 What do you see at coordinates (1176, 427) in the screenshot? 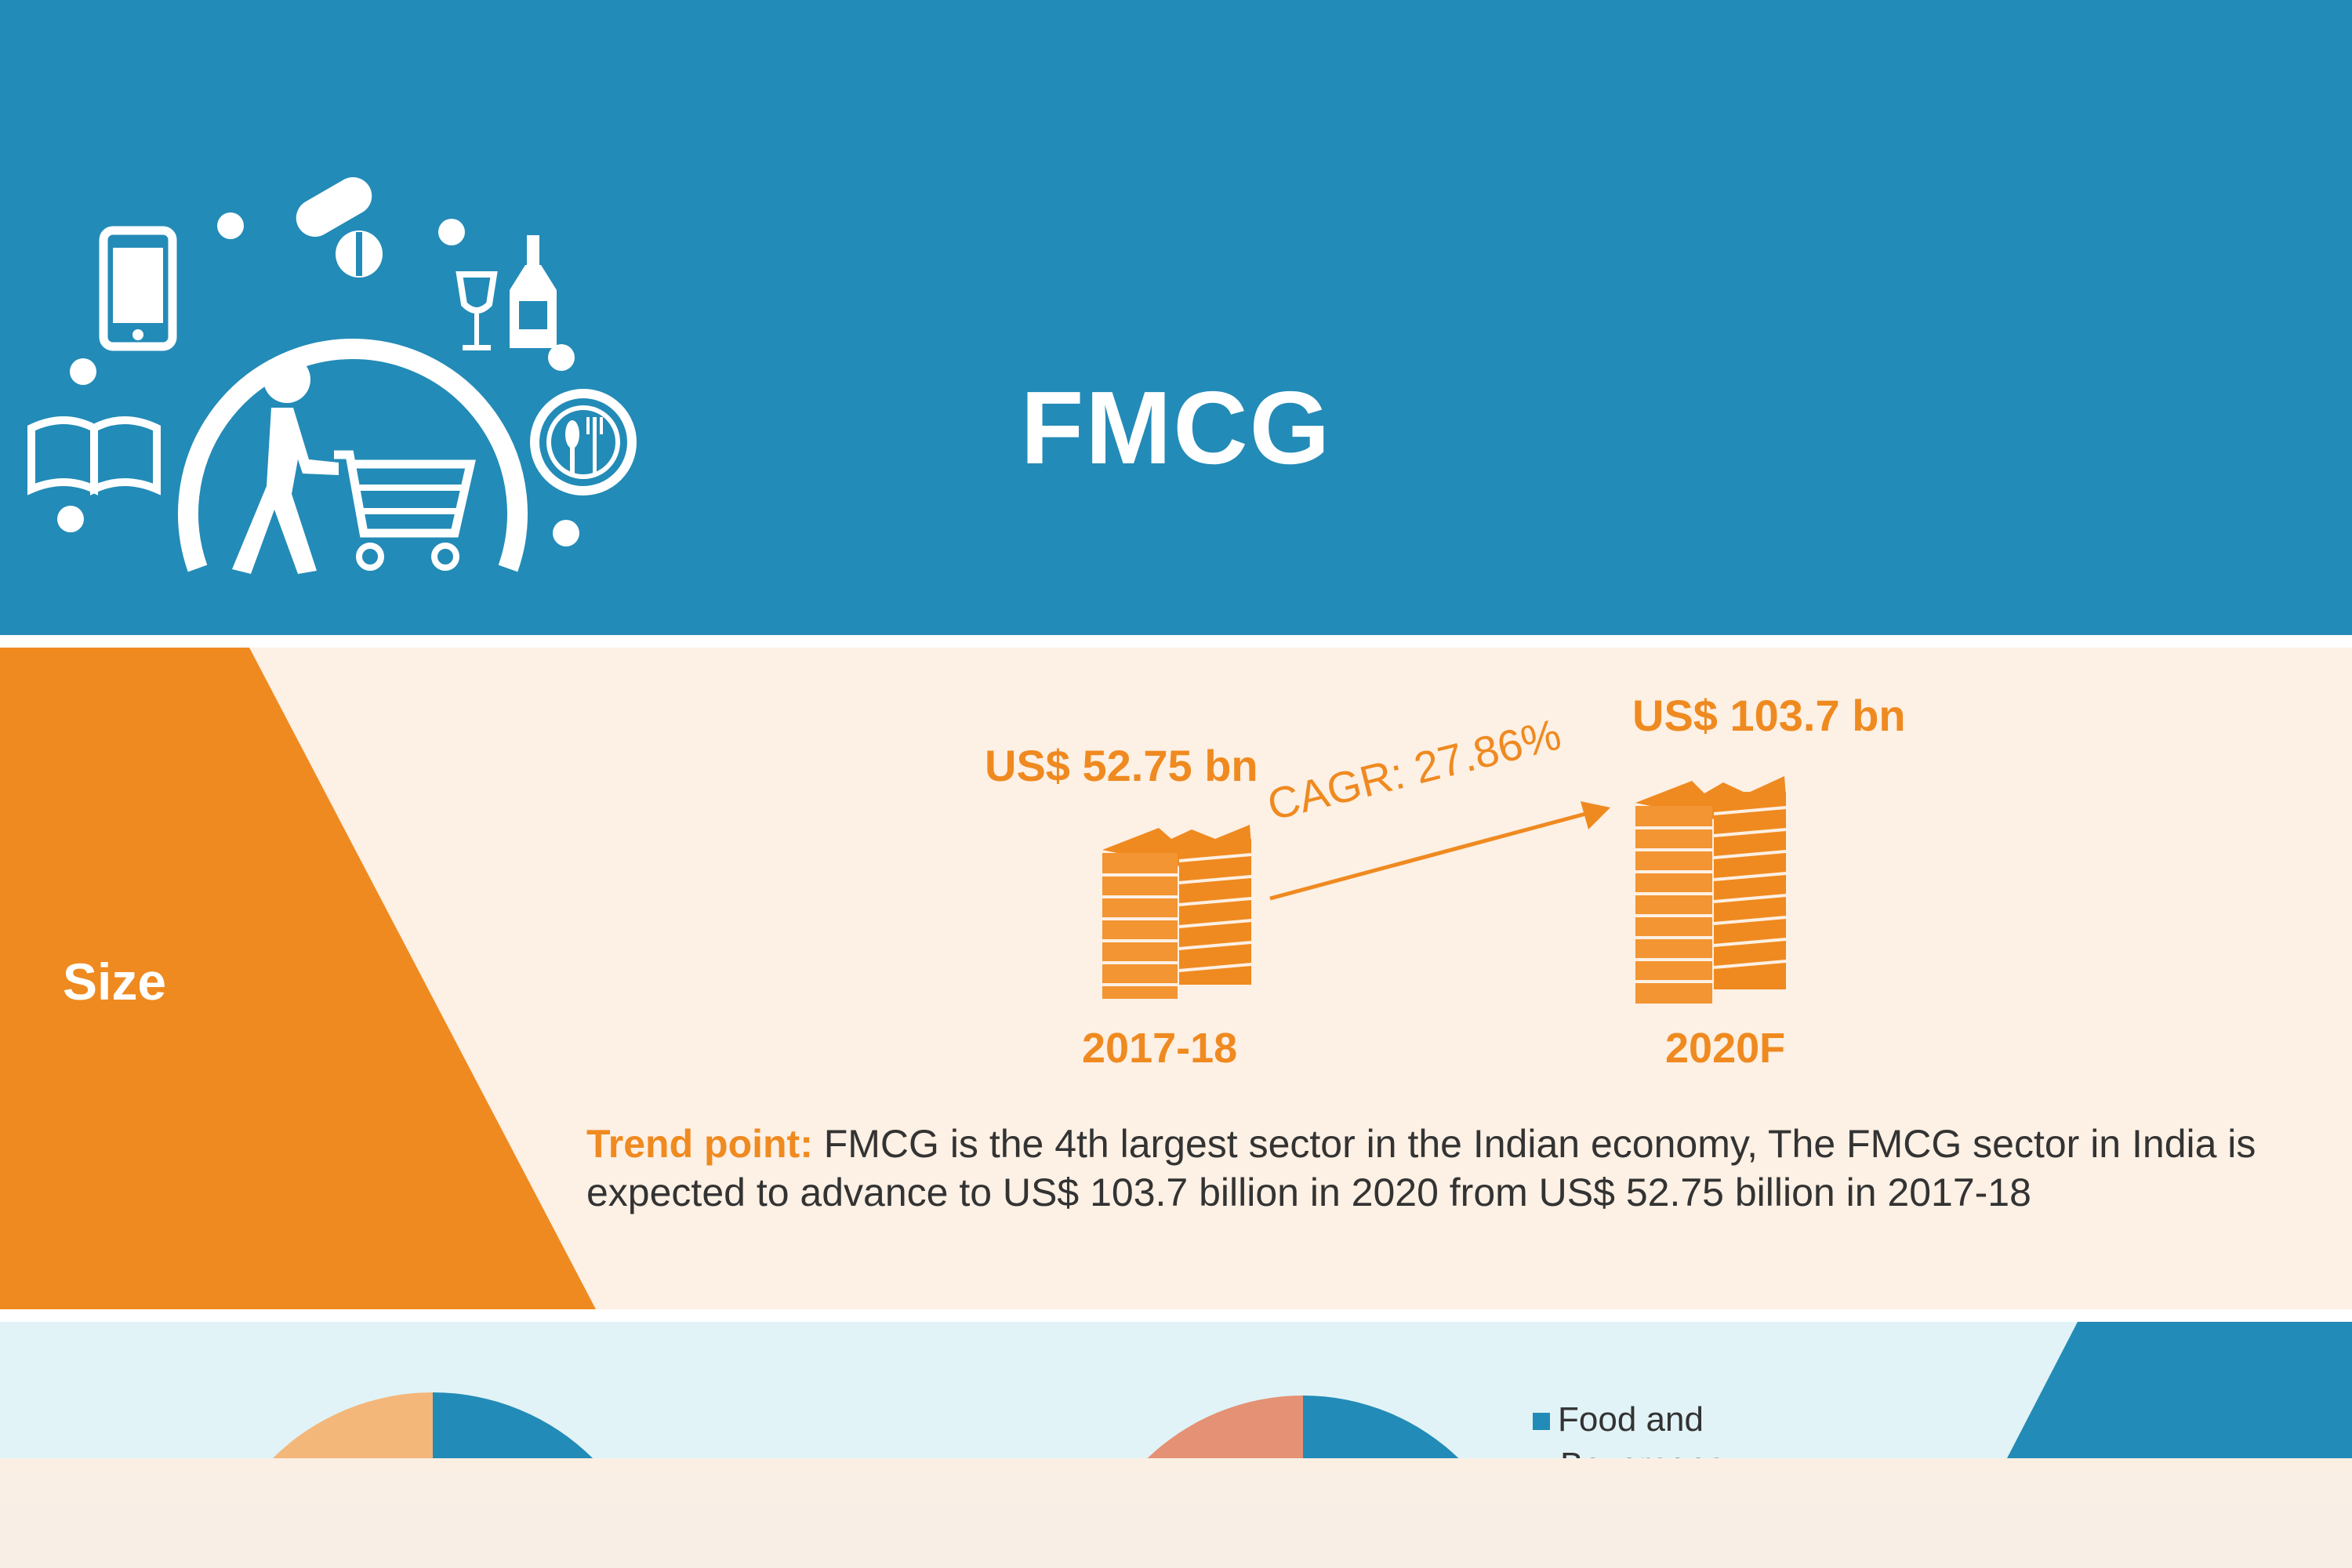
I see `page-title: FMCG` at bounding box center [1176, 427].